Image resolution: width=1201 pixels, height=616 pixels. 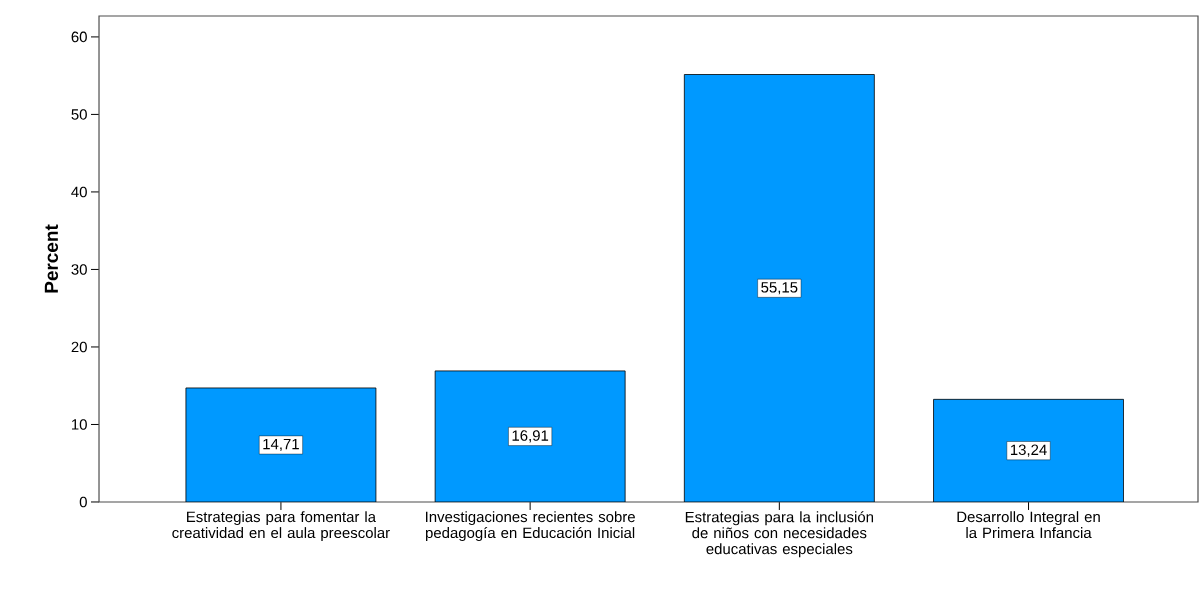 What do you see at coordinates (1028, 525) in the screenshot?
I see `x-tick-label: Desarrollo Integral en la Primera Infancia` at bounding box center [1028, 525].